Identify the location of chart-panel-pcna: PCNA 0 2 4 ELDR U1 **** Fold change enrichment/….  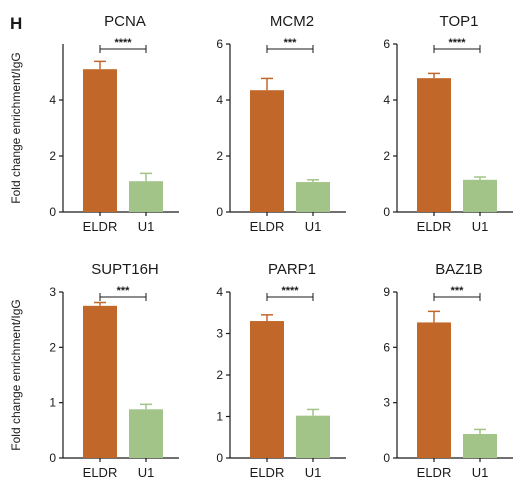
(94, 123).